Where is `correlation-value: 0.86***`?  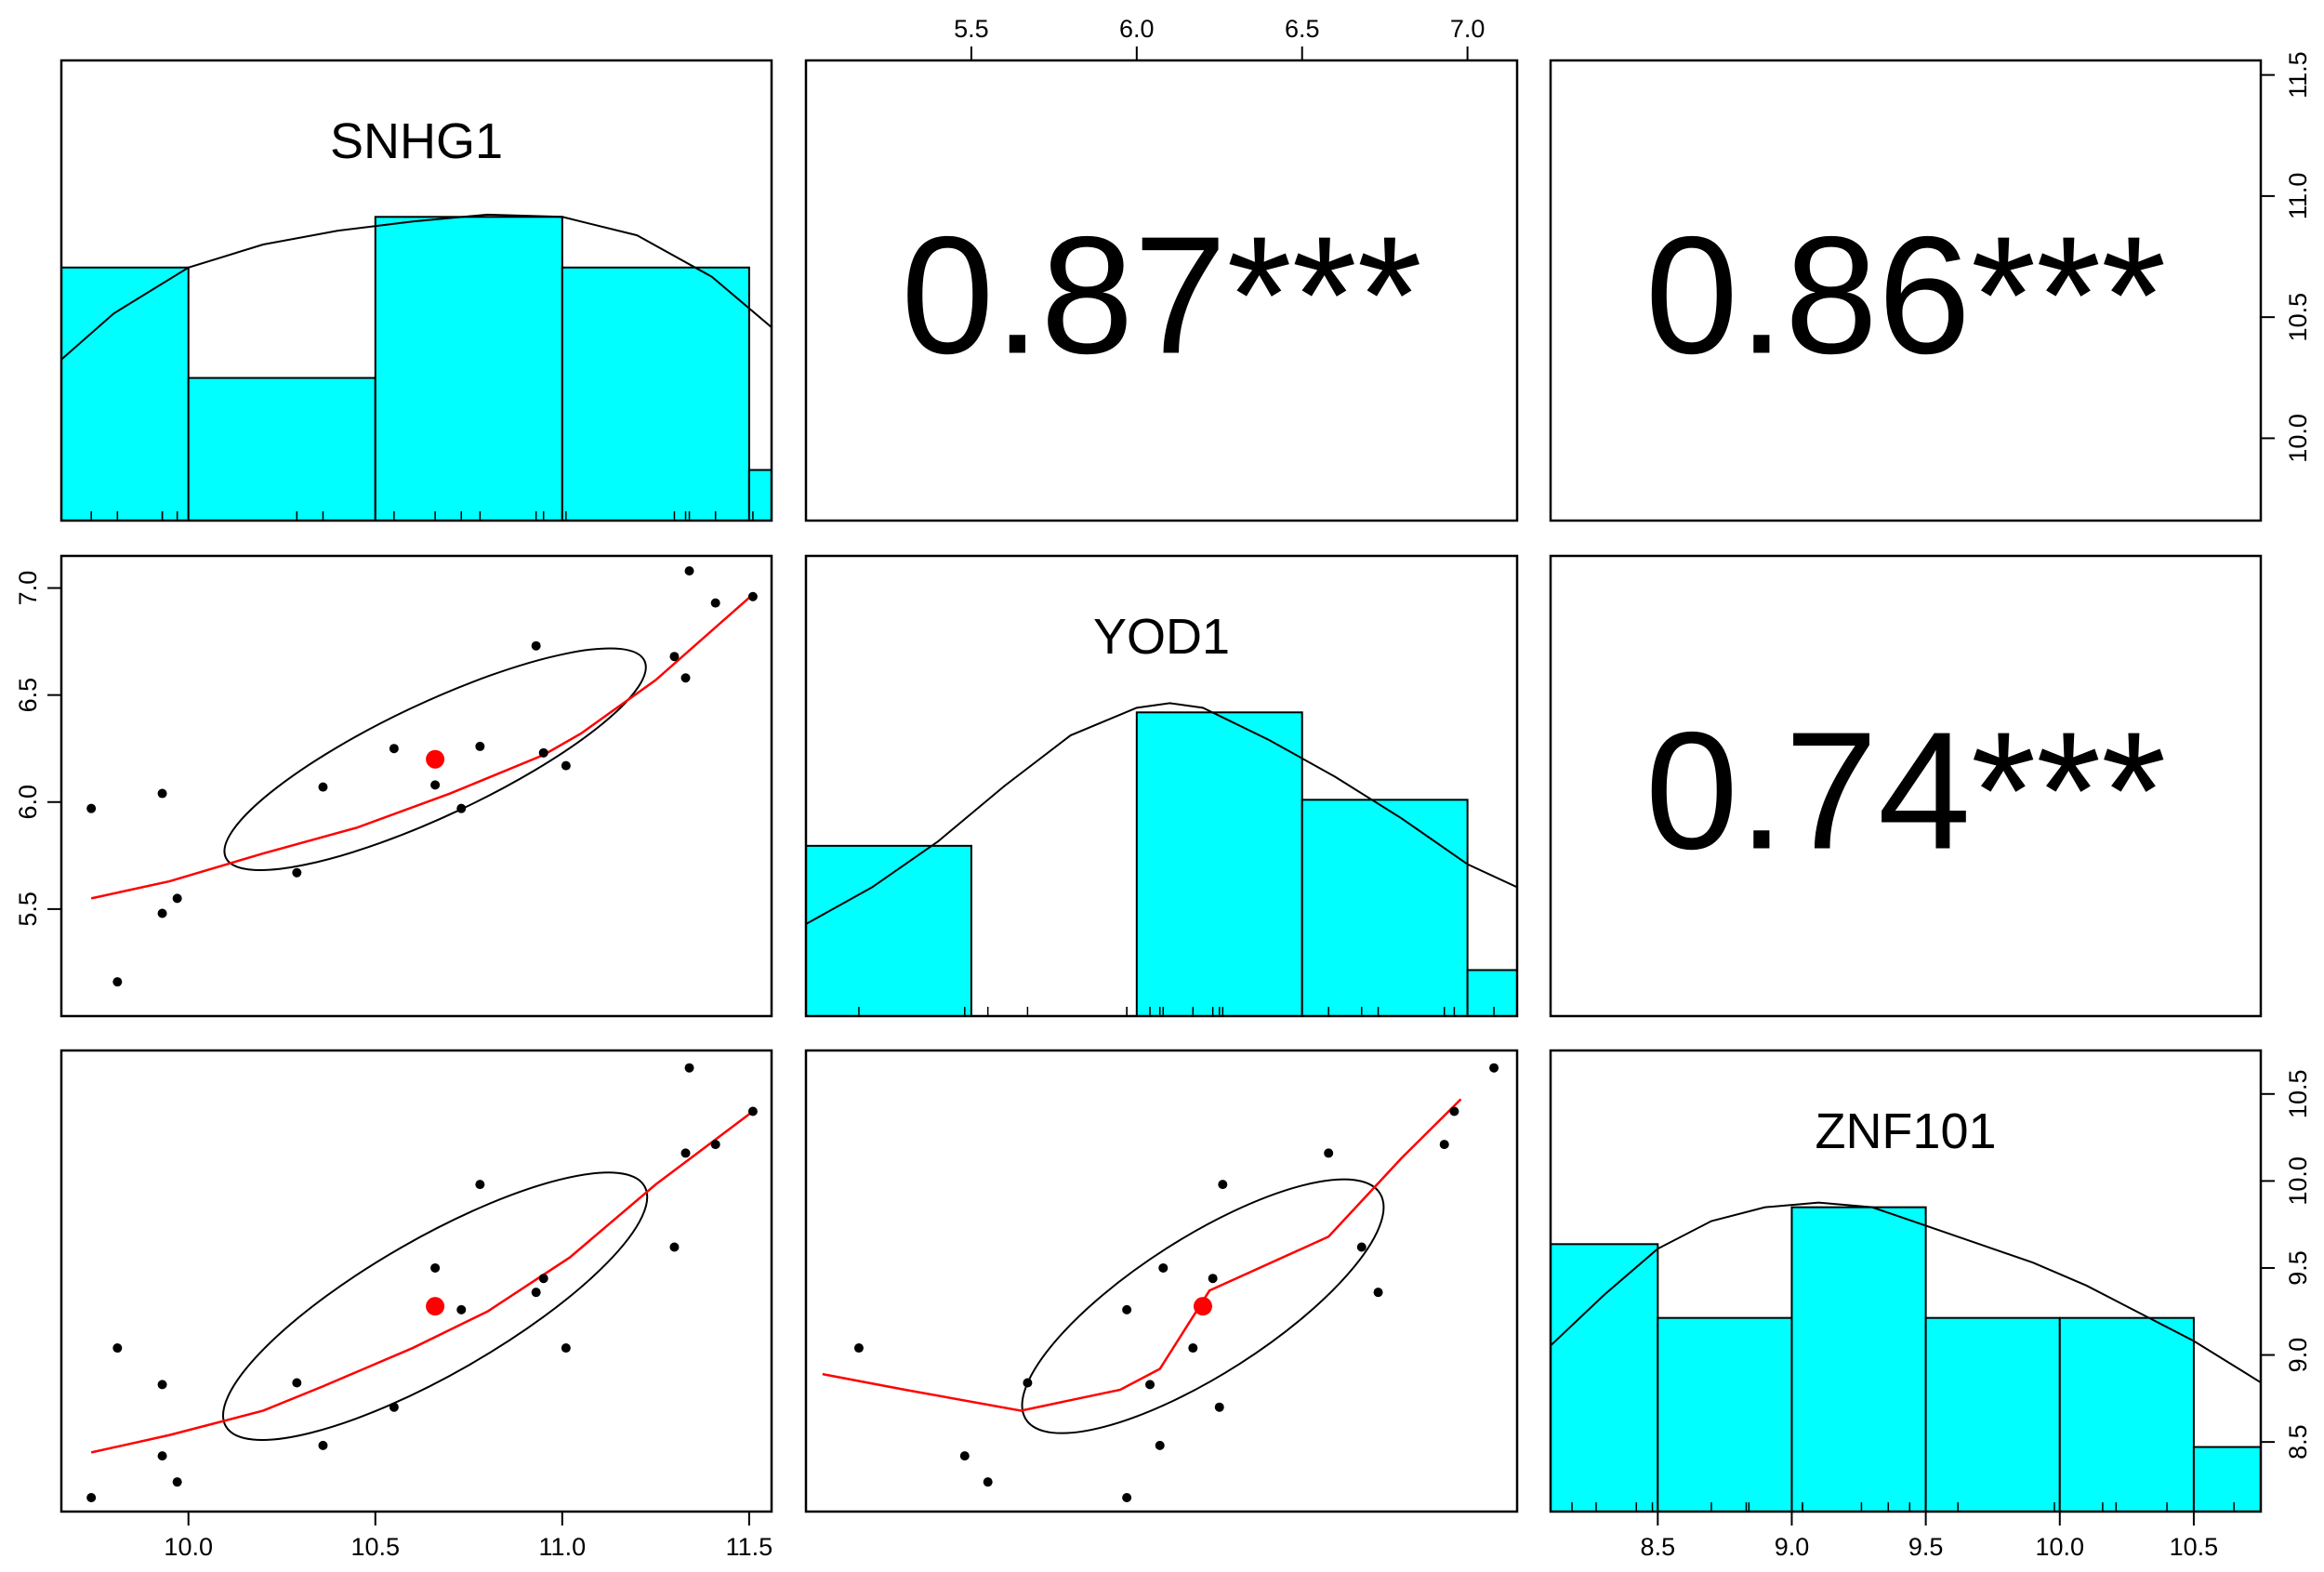 correlation-value: 0.86*** is located at coordinates (1905, 296).